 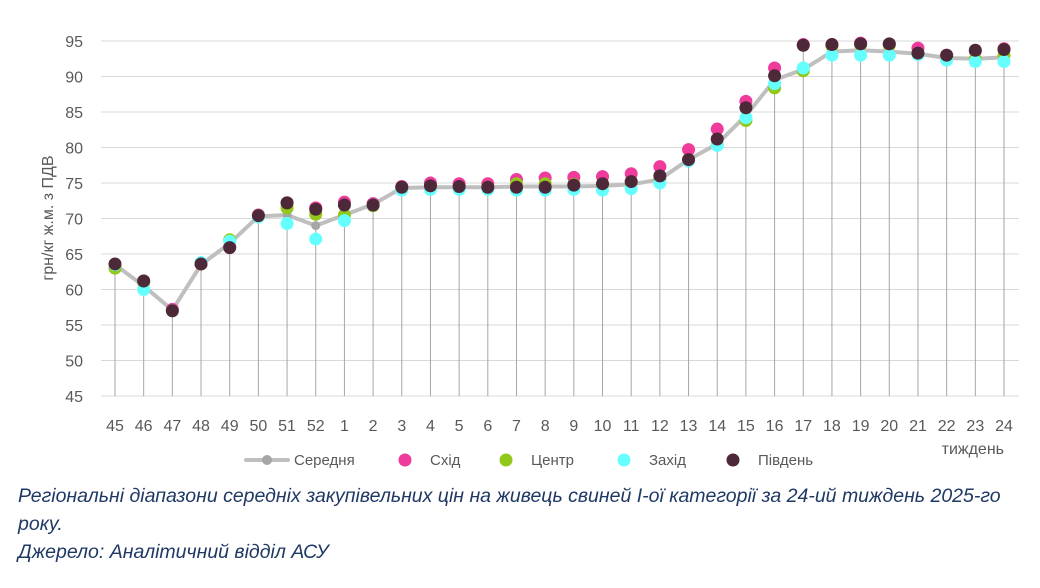 I want to click on x-tick-label: 16, so click(x=775, y=426).